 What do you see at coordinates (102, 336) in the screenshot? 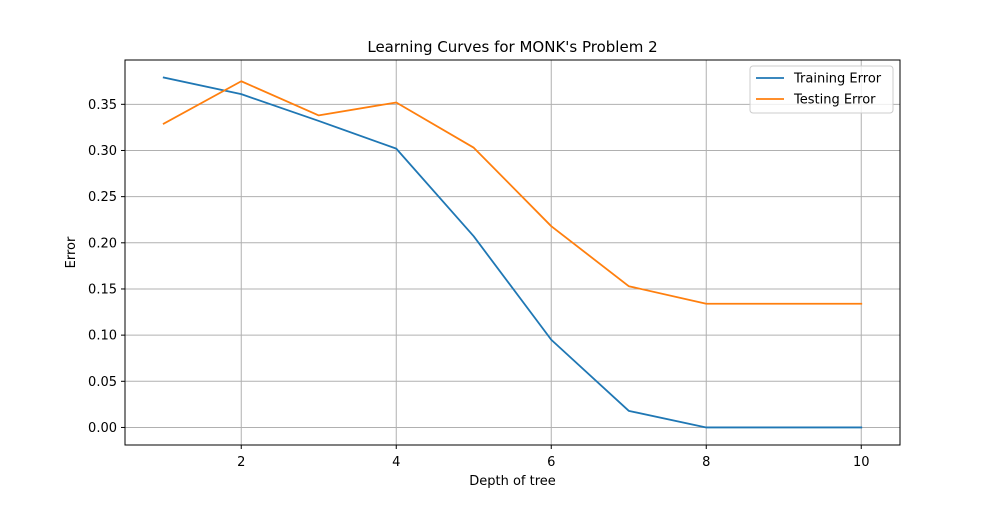
I see `y-tick-label: 0.10` at bounding box center [102, 336].